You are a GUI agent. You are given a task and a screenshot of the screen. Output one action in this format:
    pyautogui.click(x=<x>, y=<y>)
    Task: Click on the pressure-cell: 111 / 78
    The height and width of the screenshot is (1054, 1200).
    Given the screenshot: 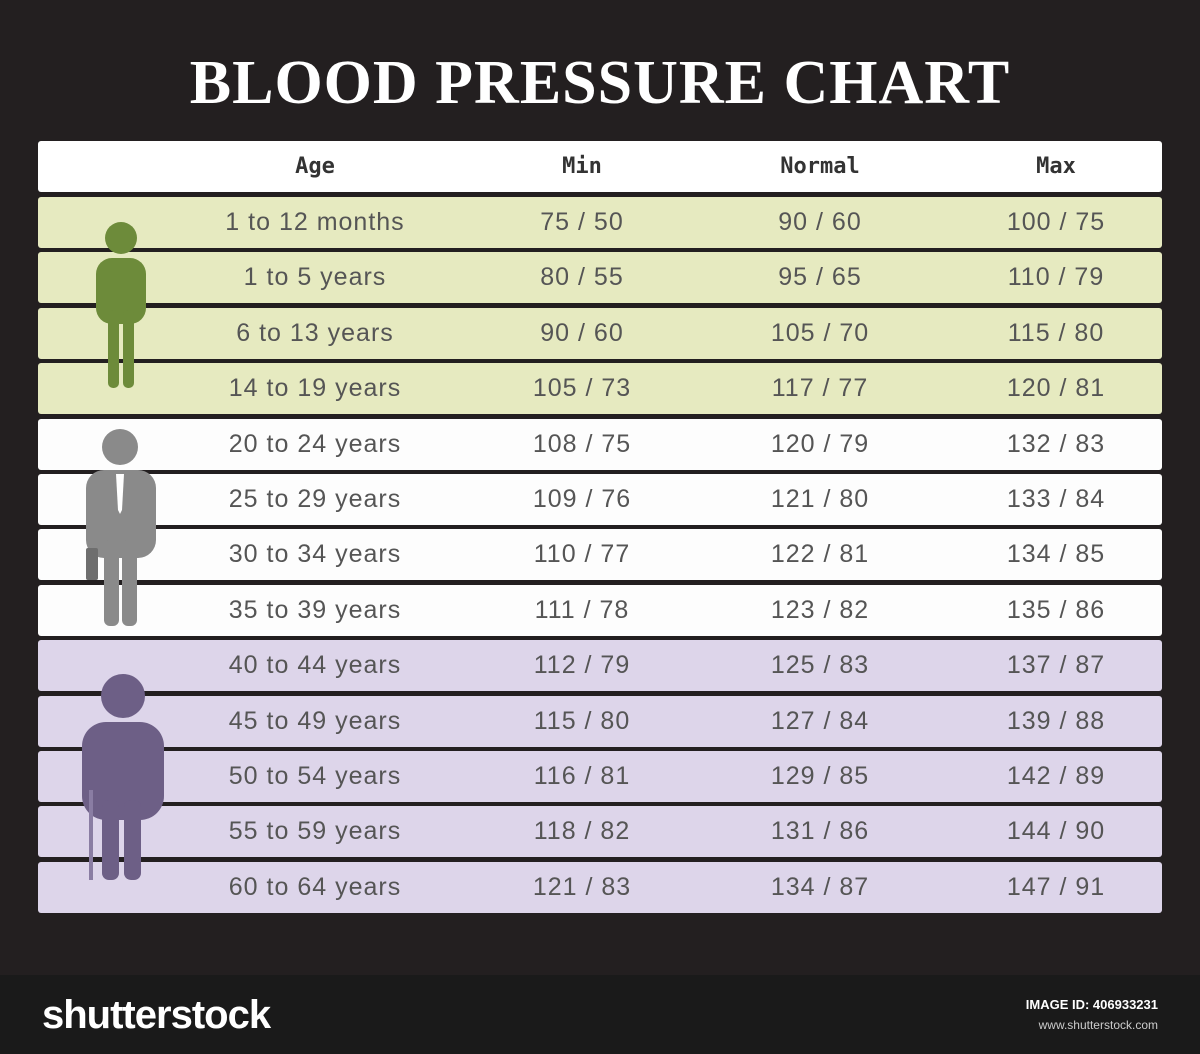 What is the action you would take?
    pyautogui.click(x=582, y=609)
    